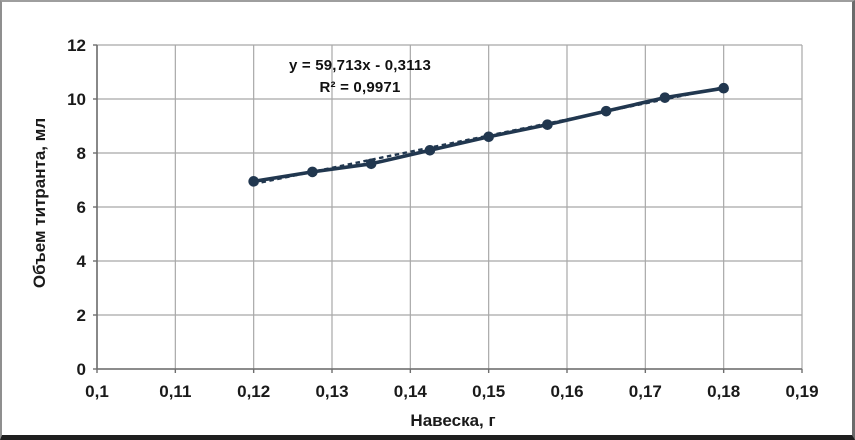 This screenshot has height=440, width=855. Describe the element at coordinates (645, 391) in the screenshot. I see `x-tick-label: 0,17` at that location.